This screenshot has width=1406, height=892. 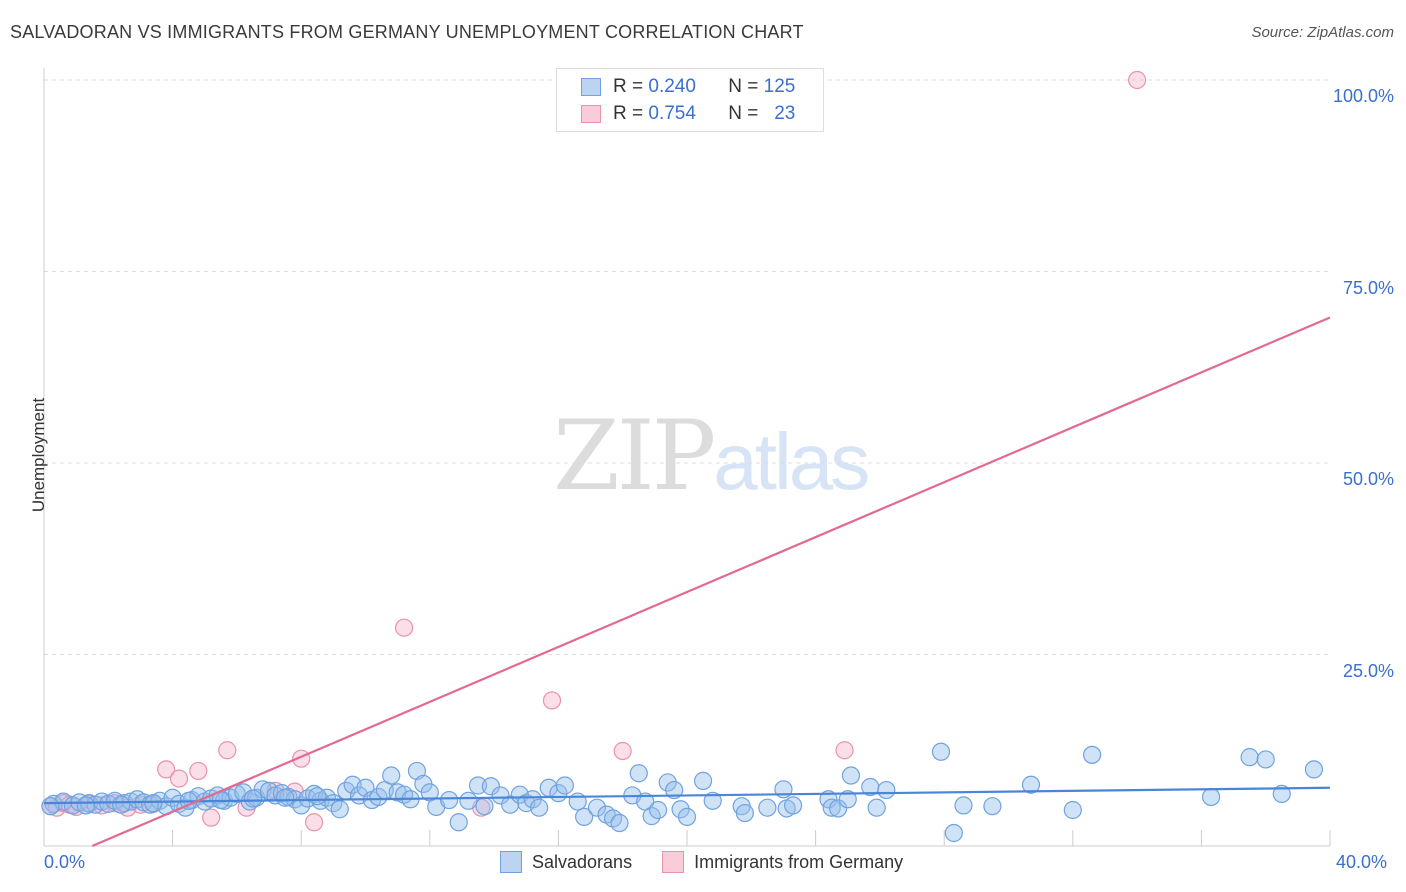 I want to click on y-tick-label: 25.0%, so click(x=1368, y=670).